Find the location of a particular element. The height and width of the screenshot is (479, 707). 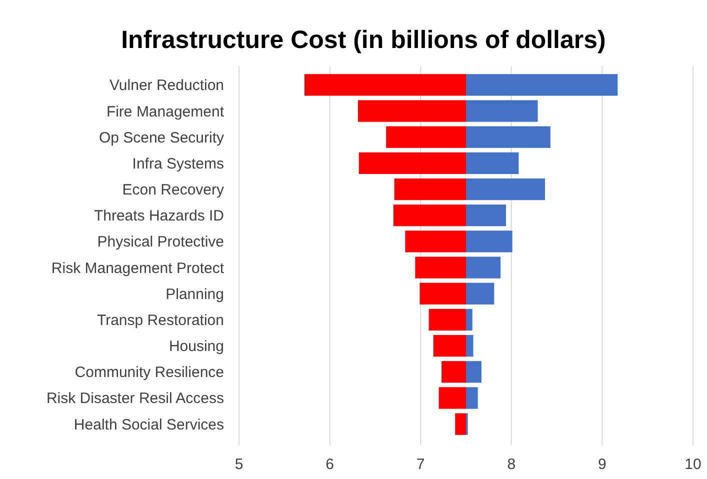

y-tick-label: Risk Disaster Resil Access is located at coordinates (135, 399).